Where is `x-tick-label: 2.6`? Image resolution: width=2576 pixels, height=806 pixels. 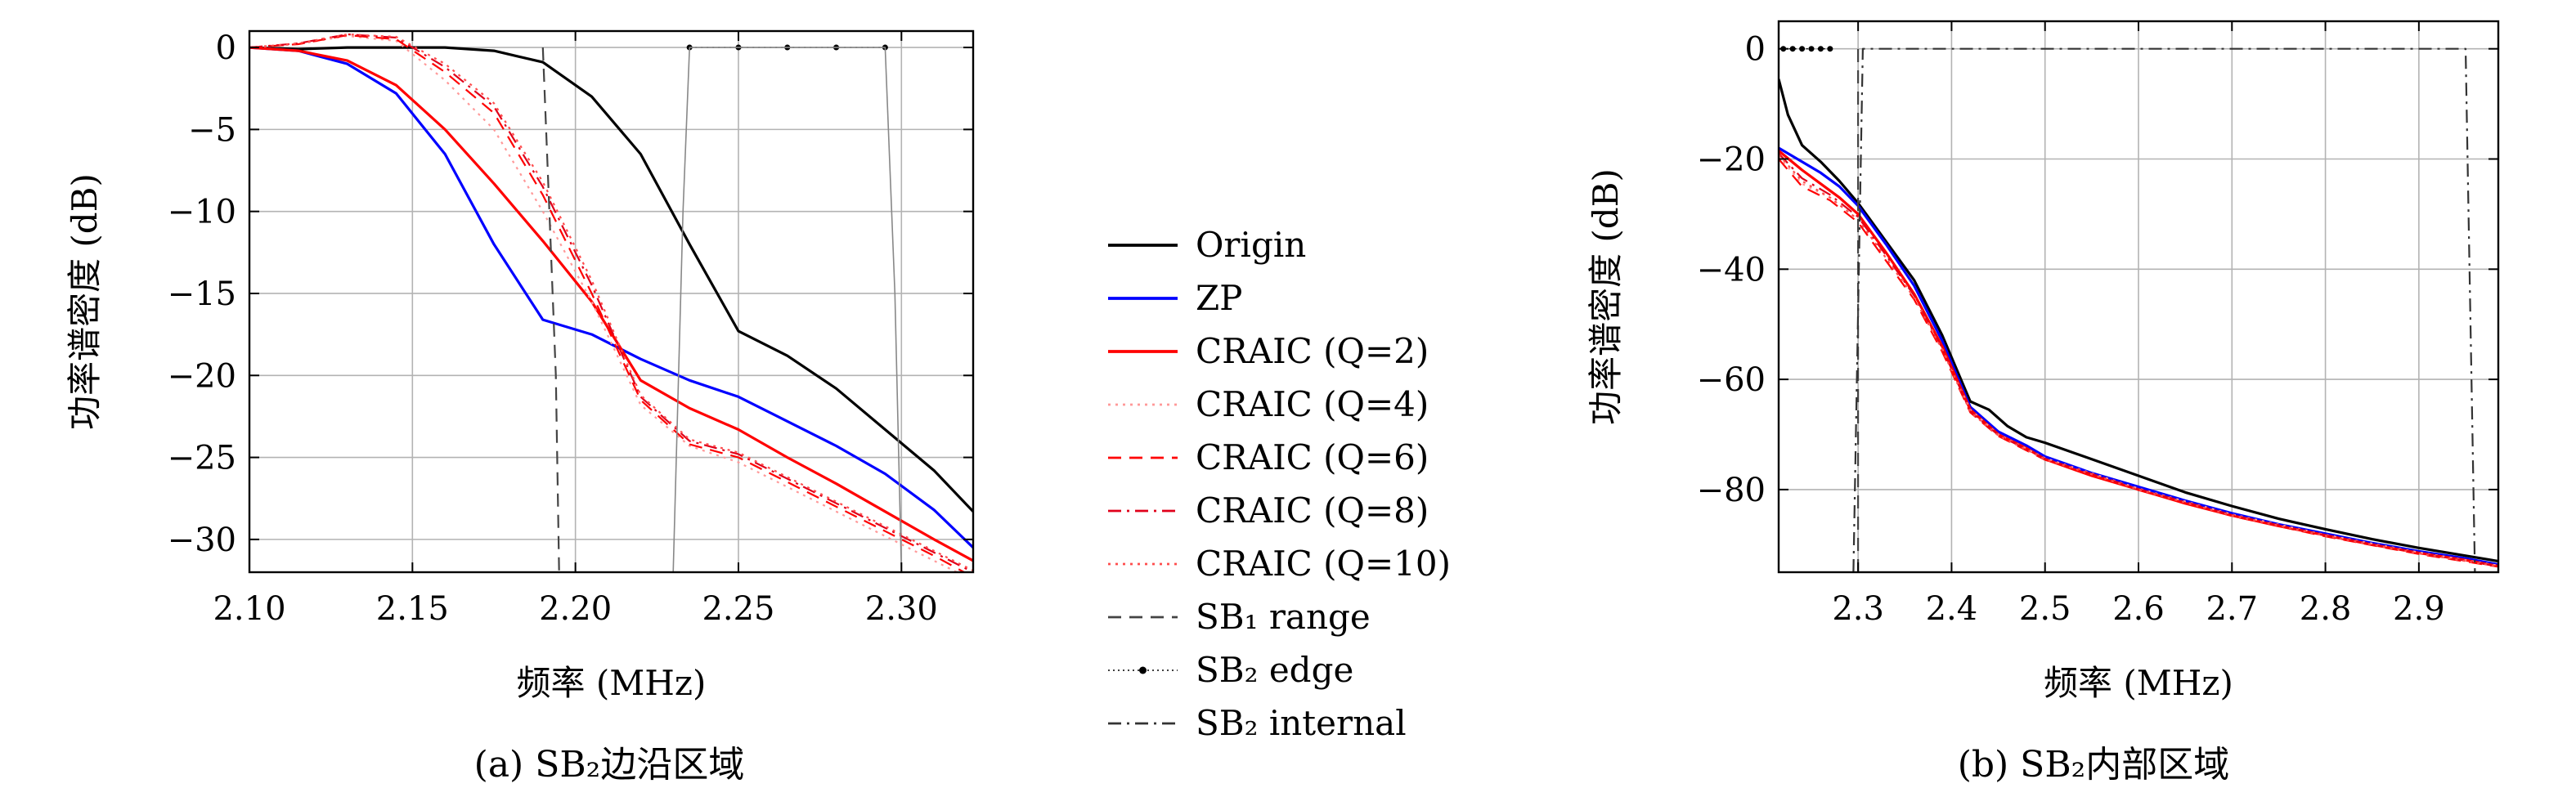
x-tick-label: 2.6 is located at coordinates (2138, 609).